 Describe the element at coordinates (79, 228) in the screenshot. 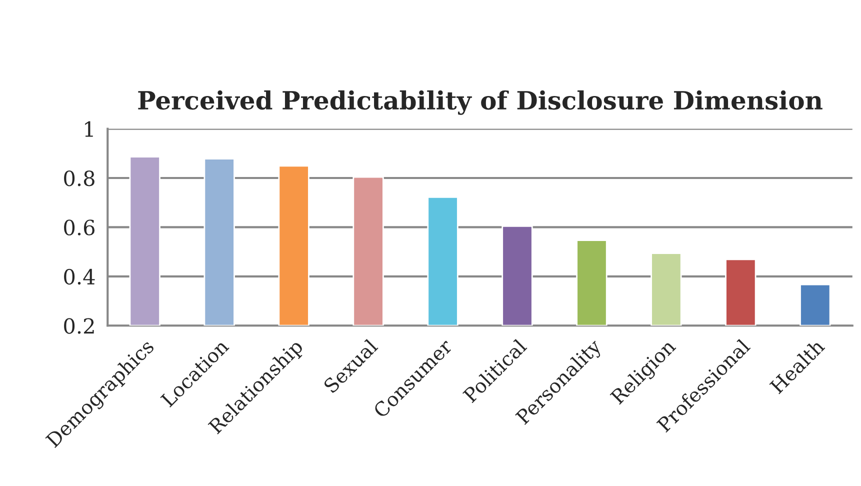

I see `y-tick-label: 0.6` at that location.